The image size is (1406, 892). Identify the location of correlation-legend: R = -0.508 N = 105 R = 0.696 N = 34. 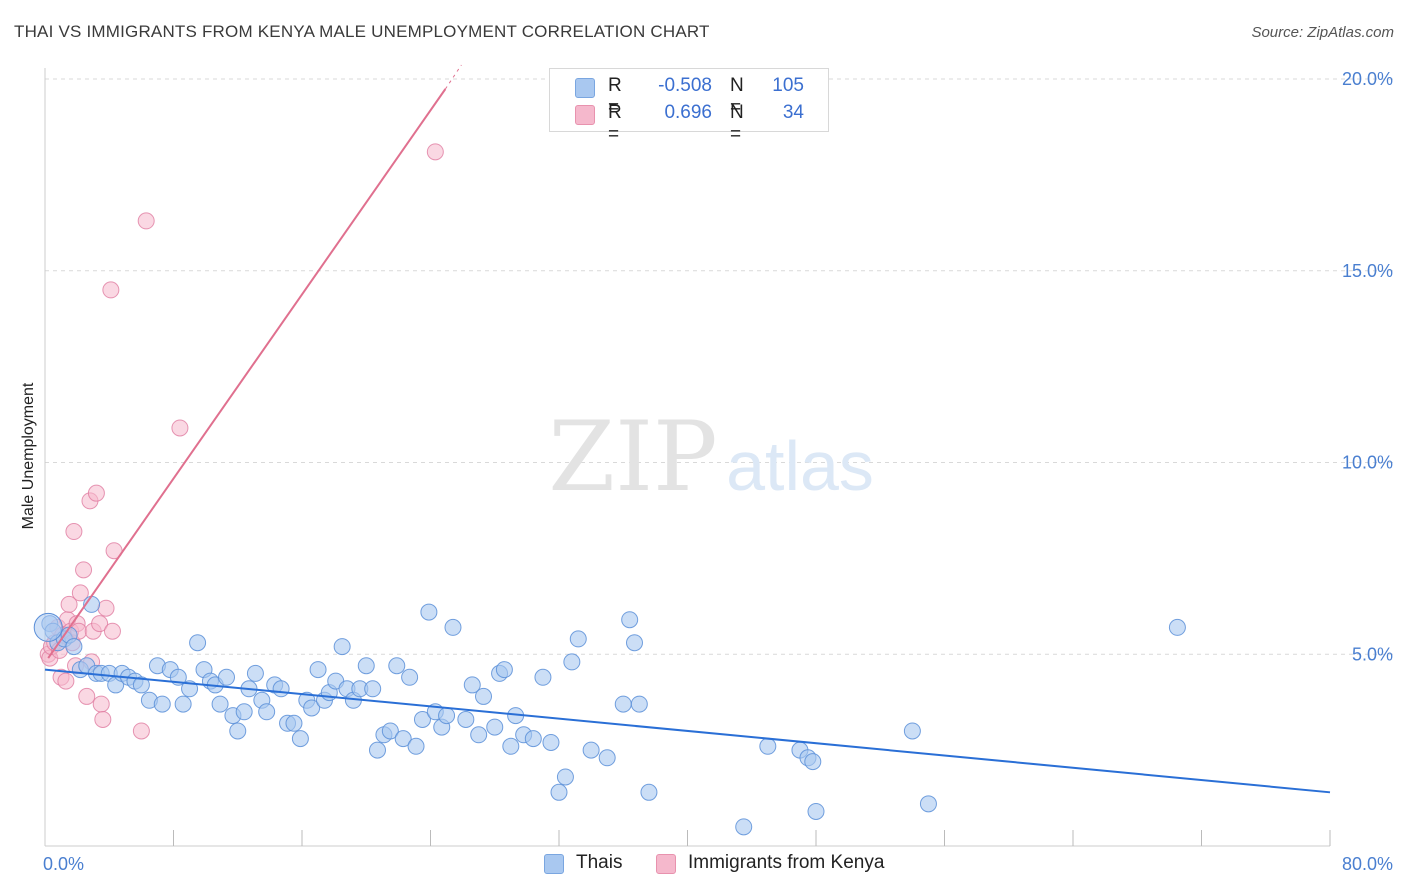
(689, 106).